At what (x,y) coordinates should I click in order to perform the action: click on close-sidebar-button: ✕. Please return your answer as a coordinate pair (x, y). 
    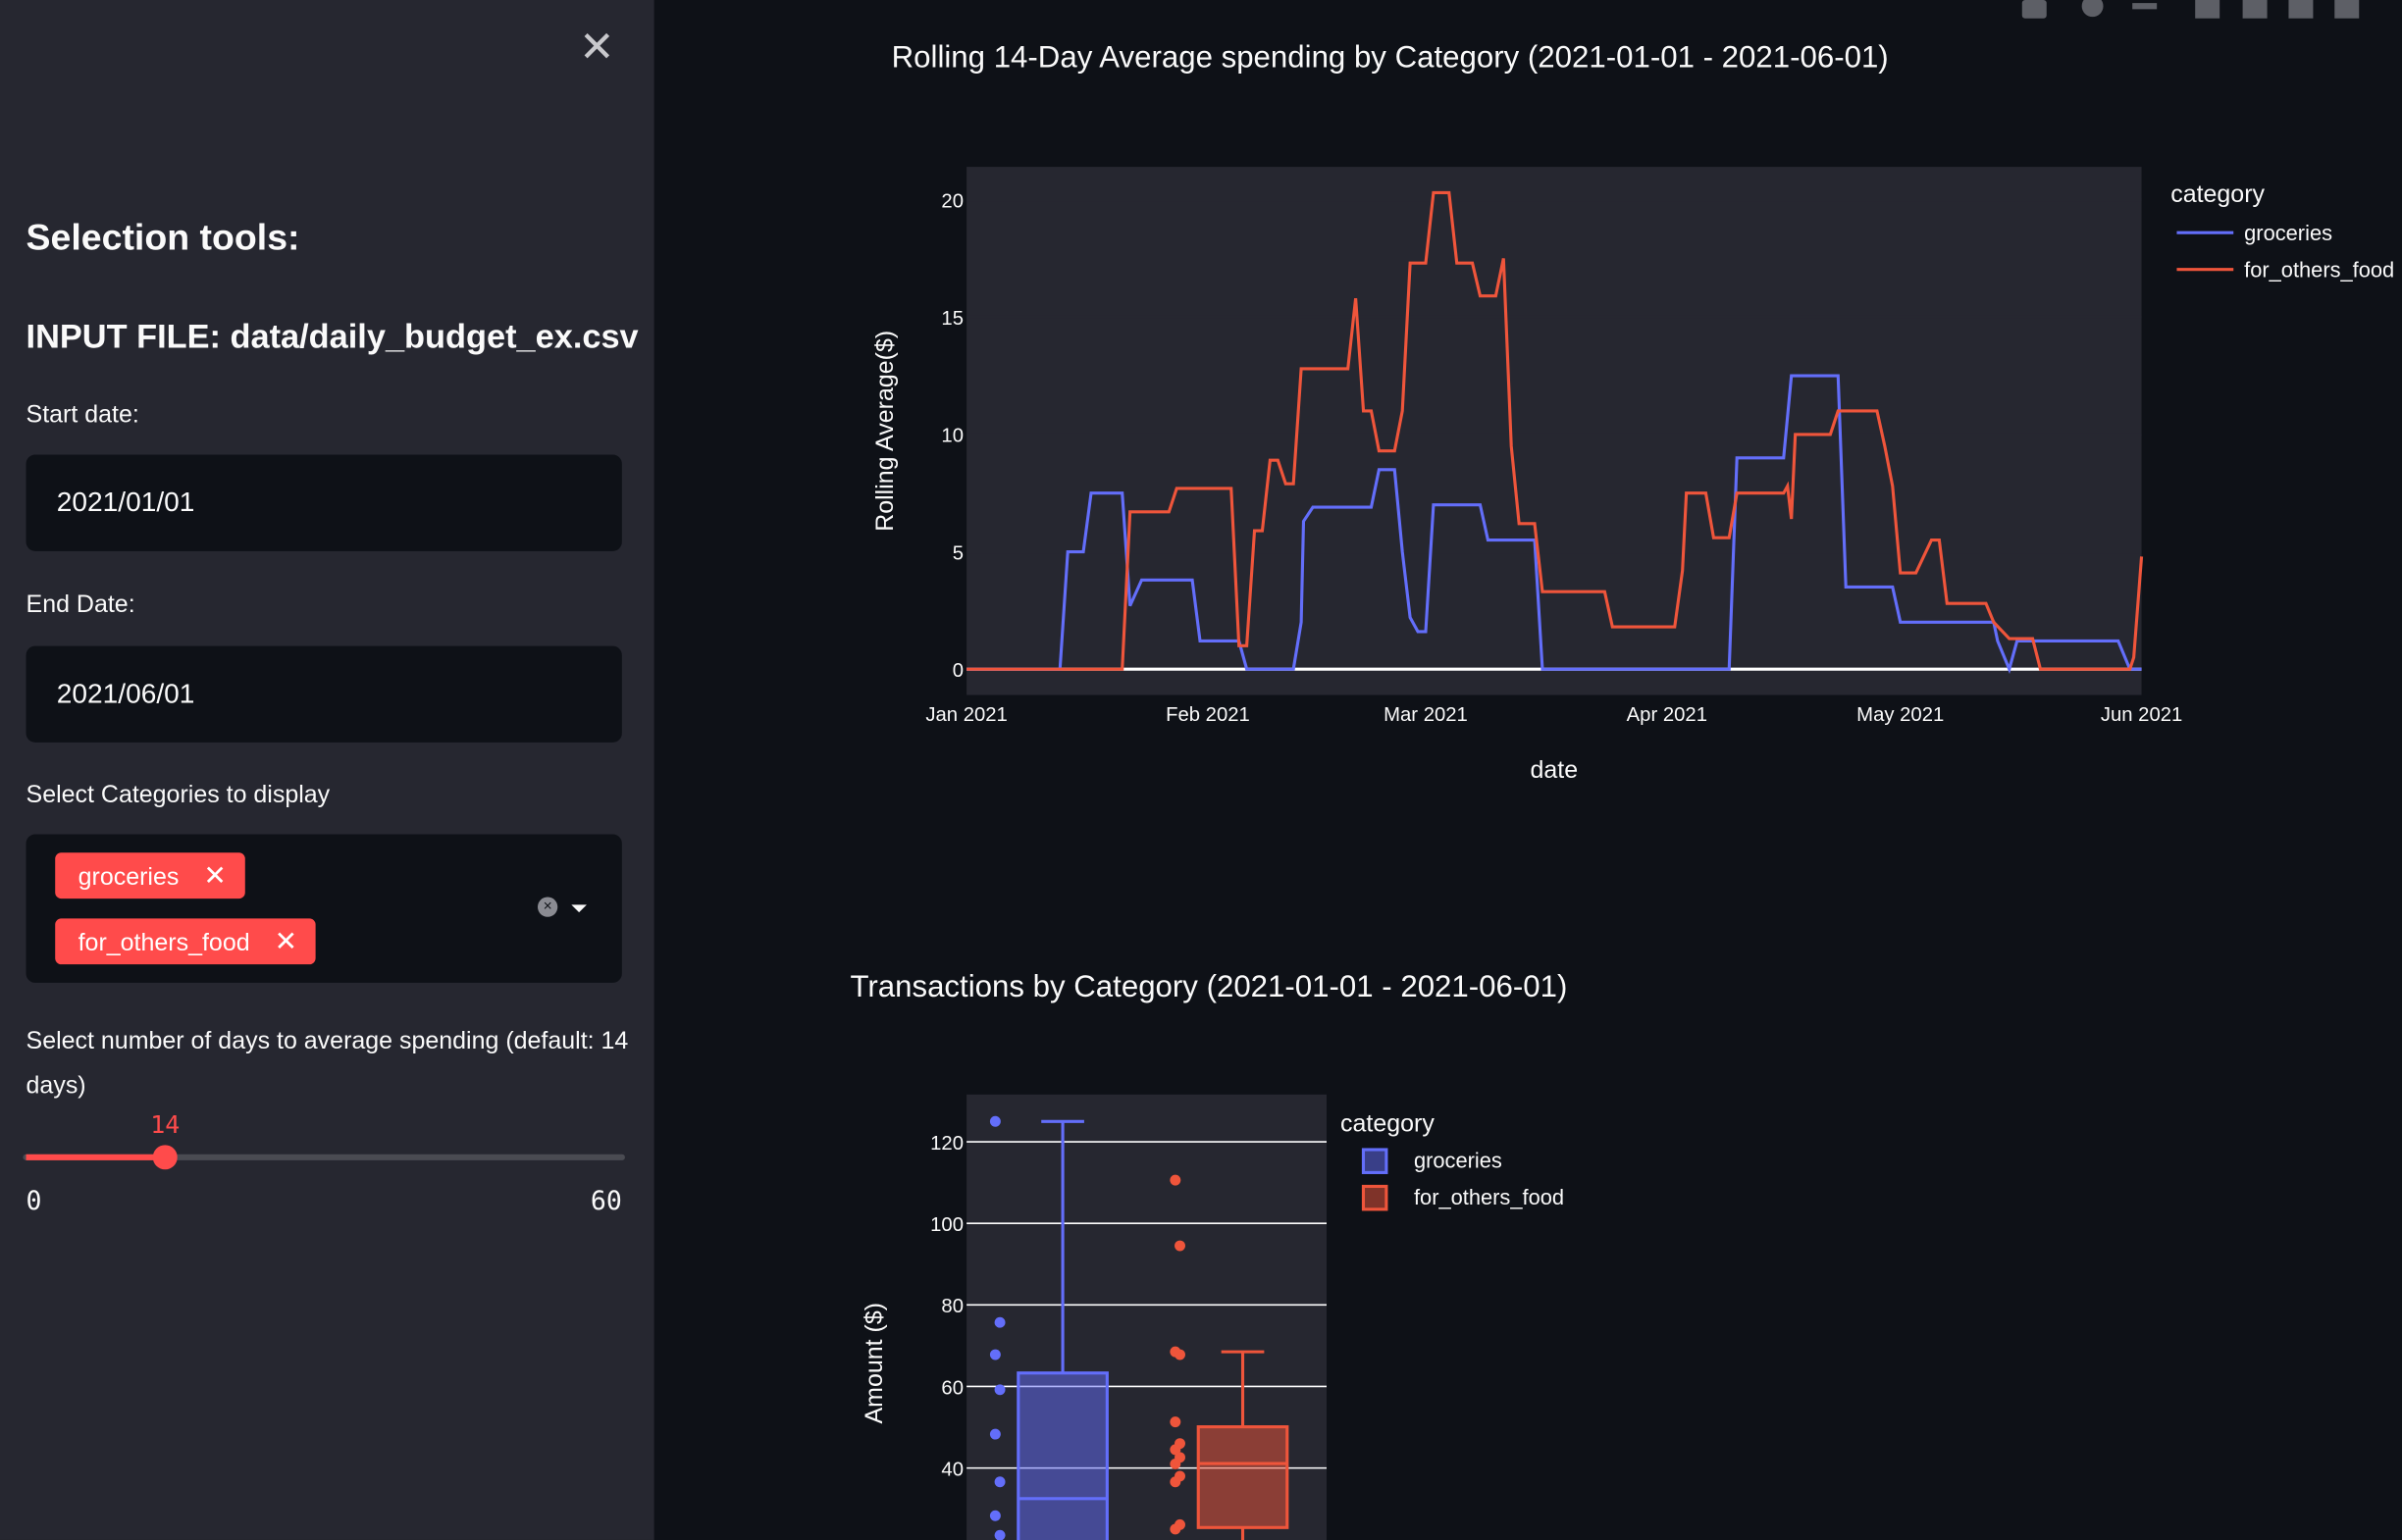
    Looking at the image, I should click on (597, 47).